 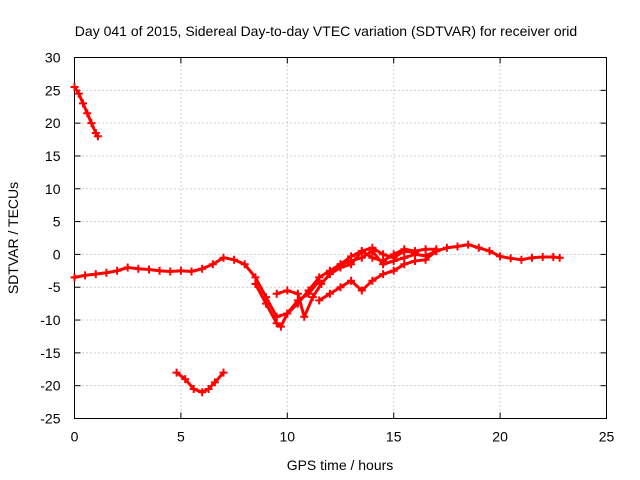 I want to click on series-arc-early-high, so click(x=86, y=112).